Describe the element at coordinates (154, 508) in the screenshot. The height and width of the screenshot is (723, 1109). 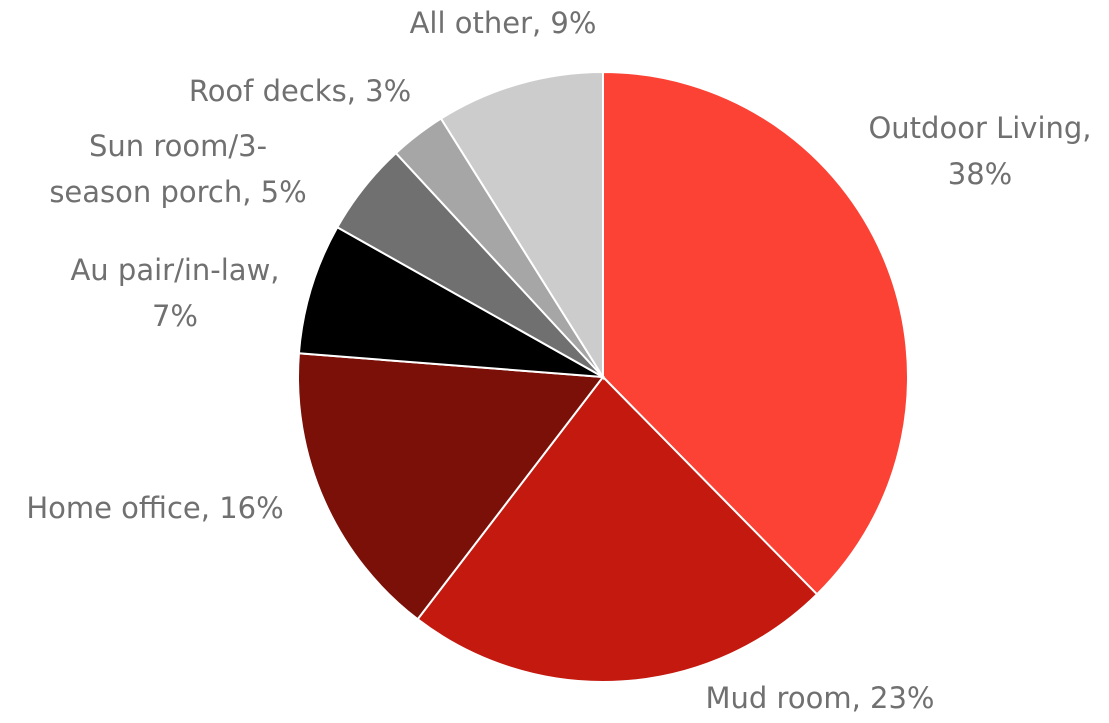
I see `slice-label: Home office, 16%` at that location.